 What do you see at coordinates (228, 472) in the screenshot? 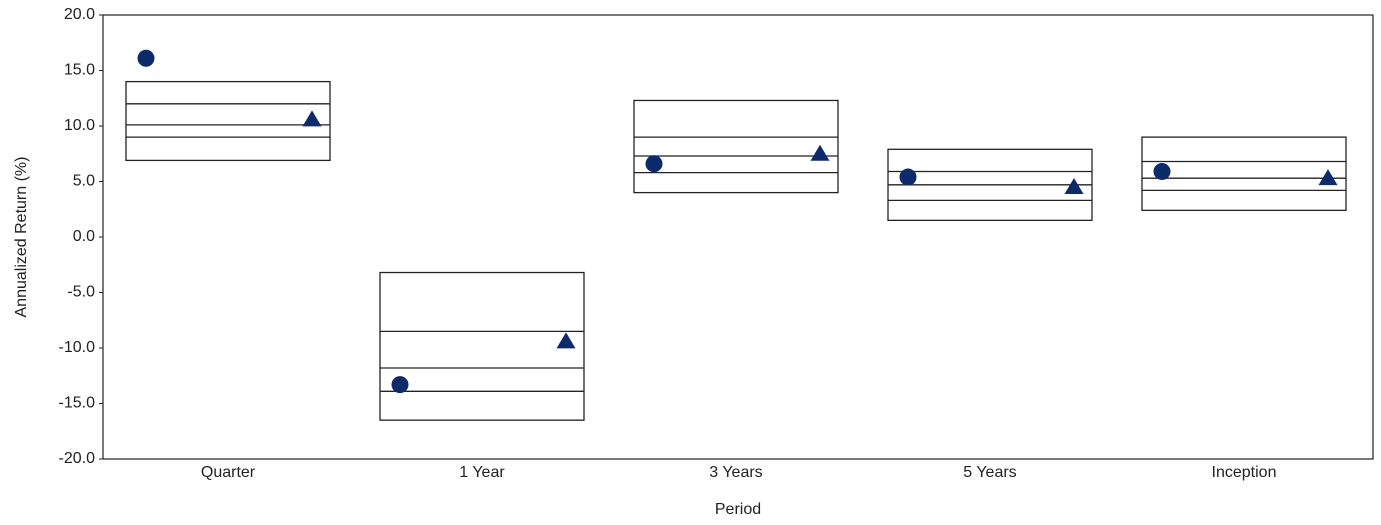
I see `x-tick-label: Quarter` at bounding box center [228, 472].